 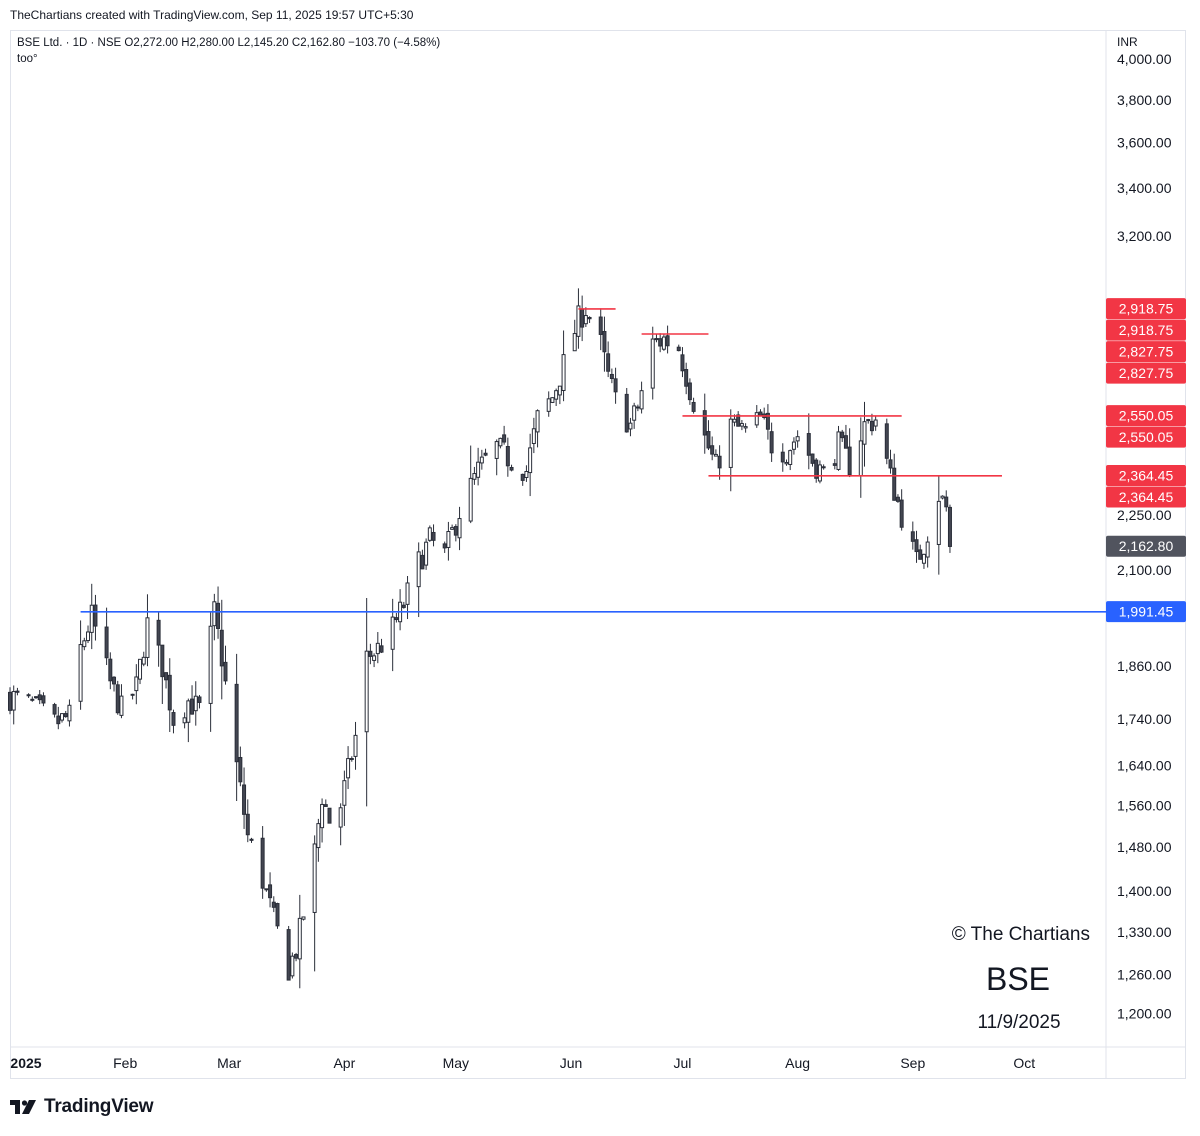 I want to click on time-tick-label: Oct, so click(x=1024, y=1063).